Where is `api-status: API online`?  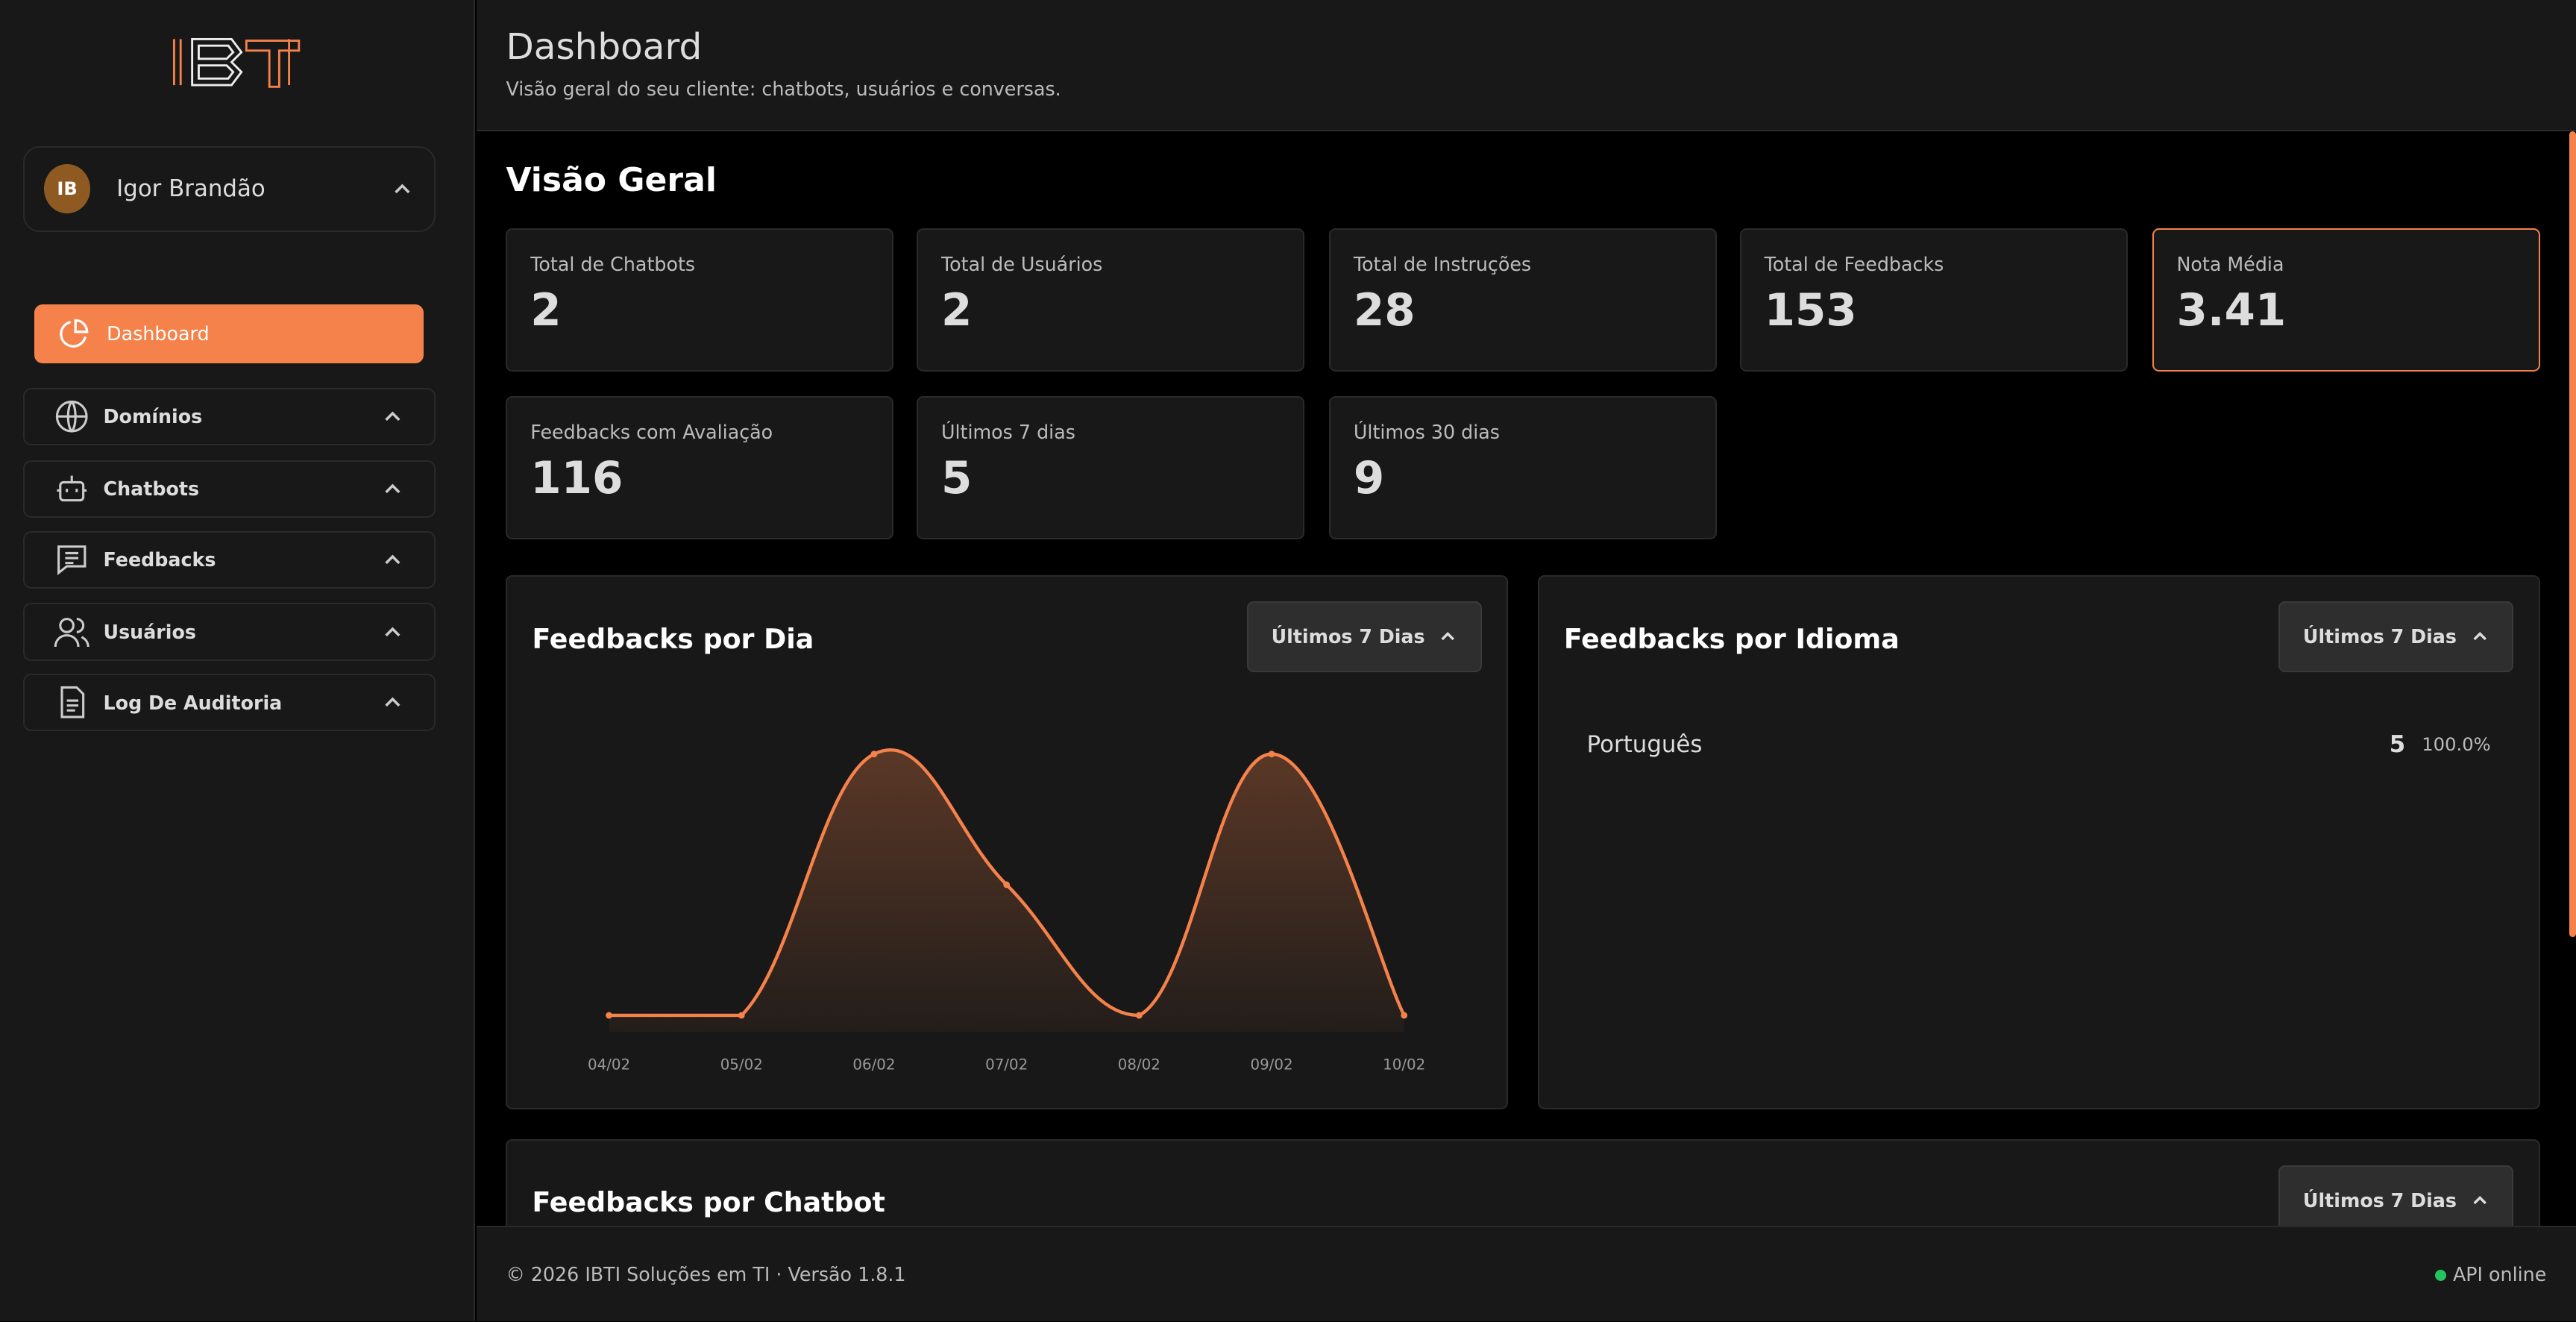
api-status: API online is located at coordinates (2490, 1274).